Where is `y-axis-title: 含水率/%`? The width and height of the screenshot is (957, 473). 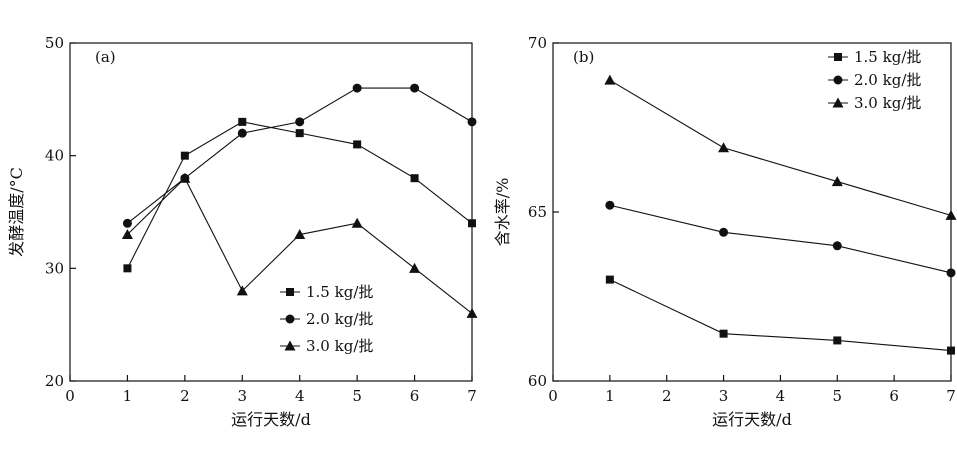 y-axis-title: 含水率/% is located at coordinates (502, 212).